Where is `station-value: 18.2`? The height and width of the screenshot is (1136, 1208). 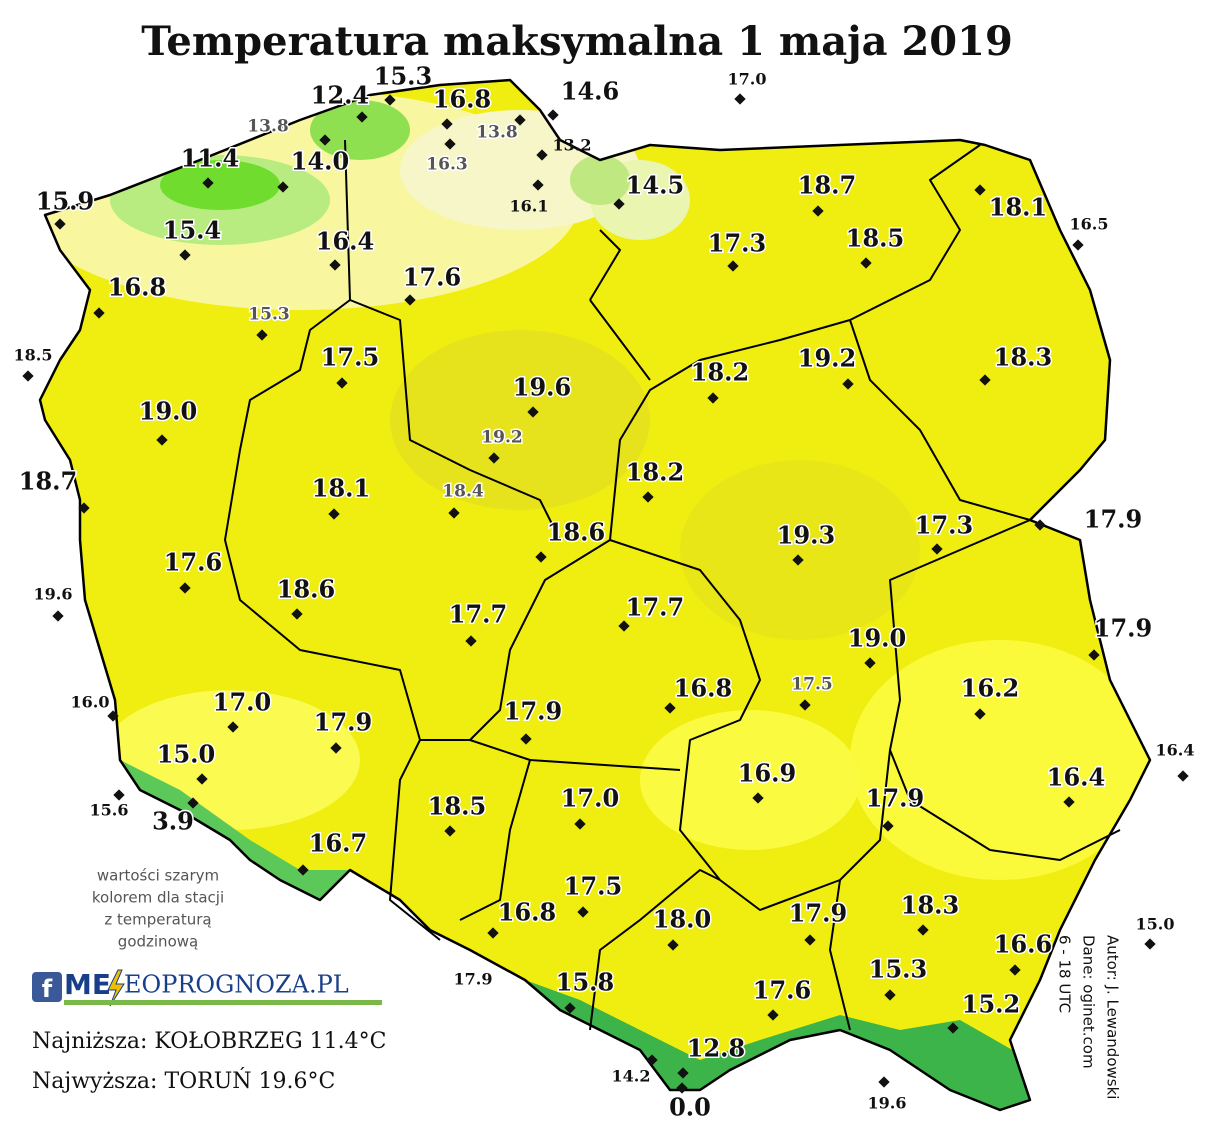 station-value: 18.2 is located at coordinates (720, 372).